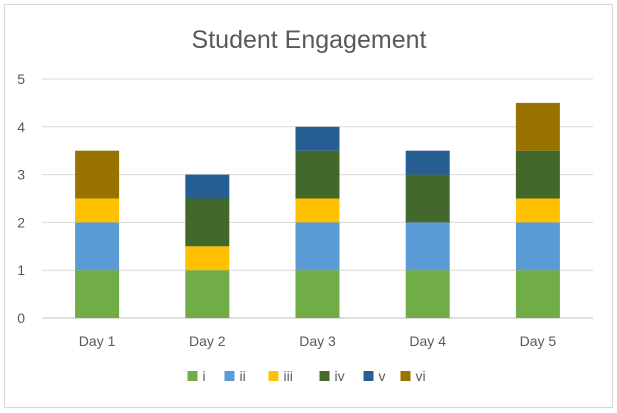 Image resolution: width=617 pixels, height=413 pixels. Describe the element at coordinates (309, 40) in the screenshot. I see `chart-title: Student Engagement` at that location.